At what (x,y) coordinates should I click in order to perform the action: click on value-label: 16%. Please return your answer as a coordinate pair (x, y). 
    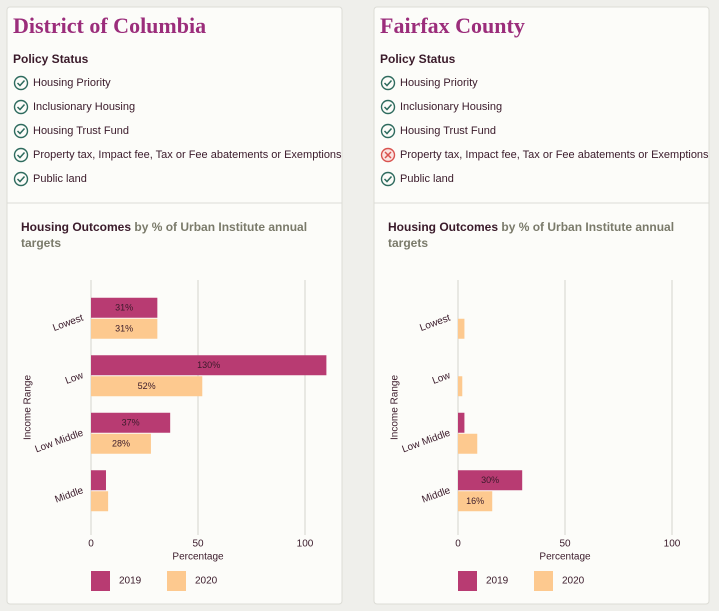
    Looking at the image, I should click on (475, 501).